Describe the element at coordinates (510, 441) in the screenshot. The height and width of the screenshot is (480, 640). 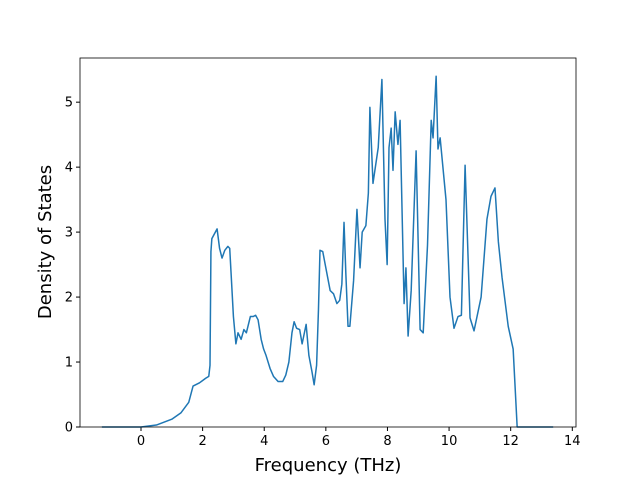
I see `x-tick-label: 12` at that location.